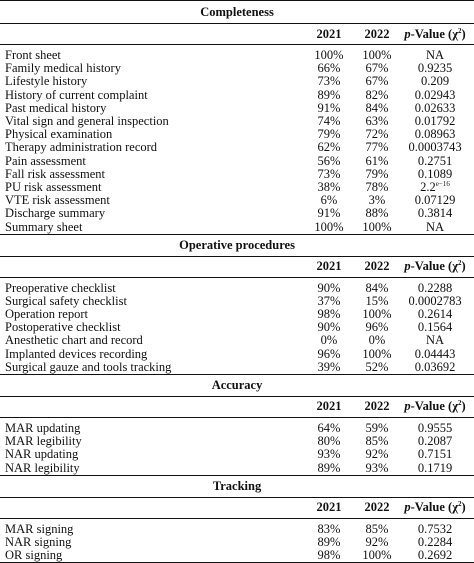 The image size is (474, 563). Describe the element at coordinates (329, 454) in the screenshot. I see `value-2021: 93%` at that location.